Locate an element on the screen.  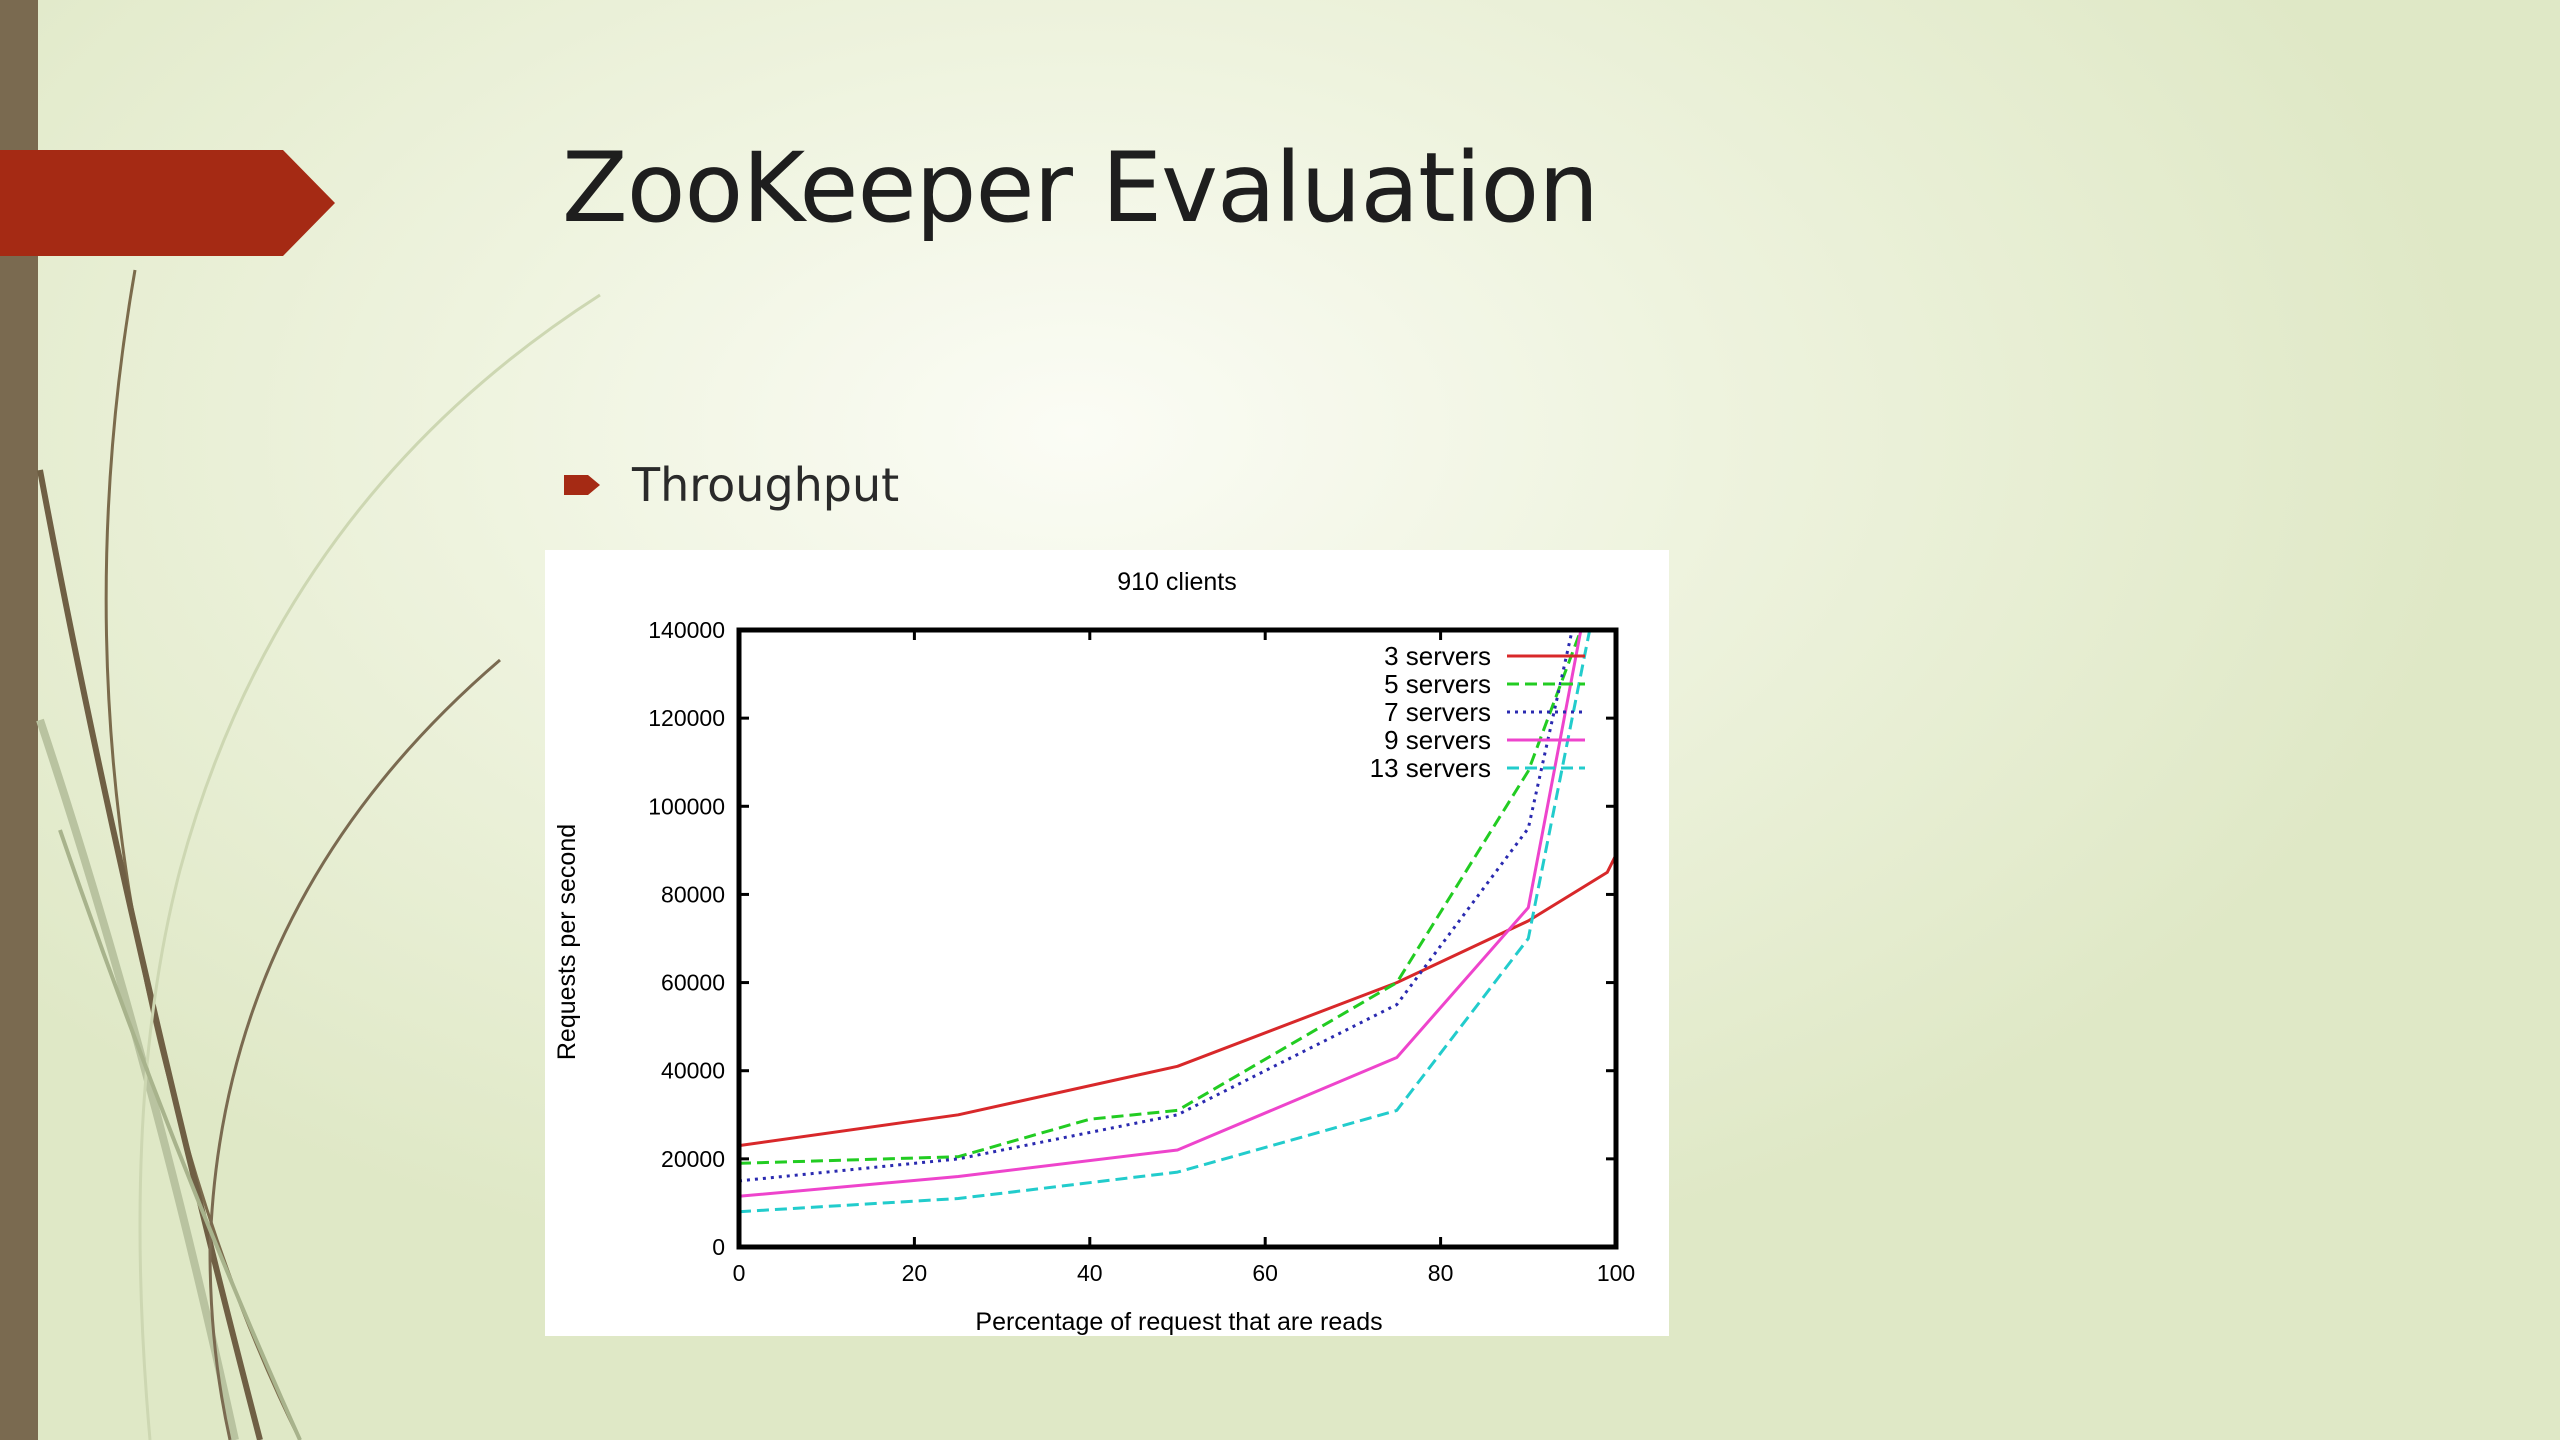
x-tick-label: 40 is located at coordinates (1090, 1273).